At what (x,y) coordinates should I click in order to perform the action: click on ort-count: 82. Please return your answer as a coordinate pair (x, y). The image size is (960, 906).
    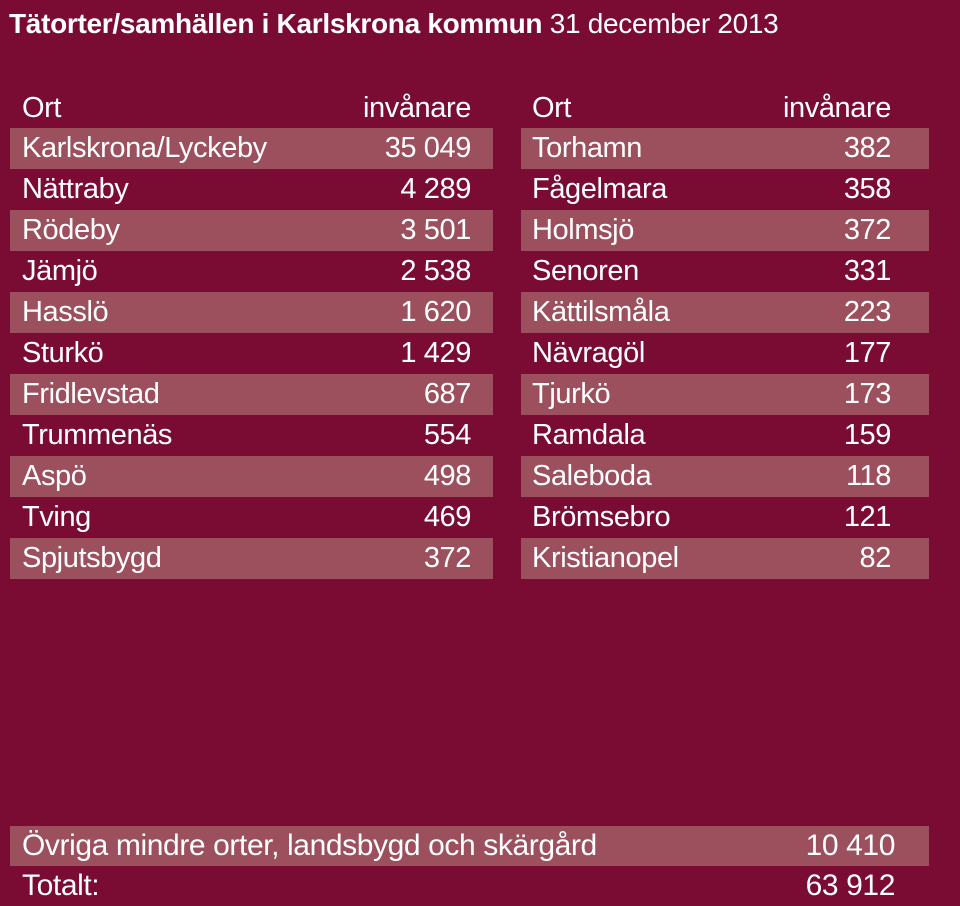
    Looking at the image, I should click on (875, 558).